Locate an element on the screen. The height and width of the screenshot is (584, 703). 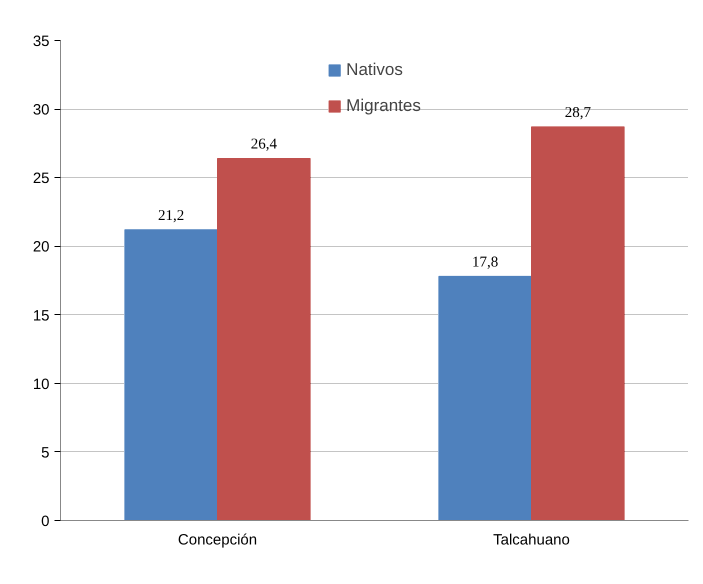
legend-label: Migrantes is located at coordinates (383, 106).